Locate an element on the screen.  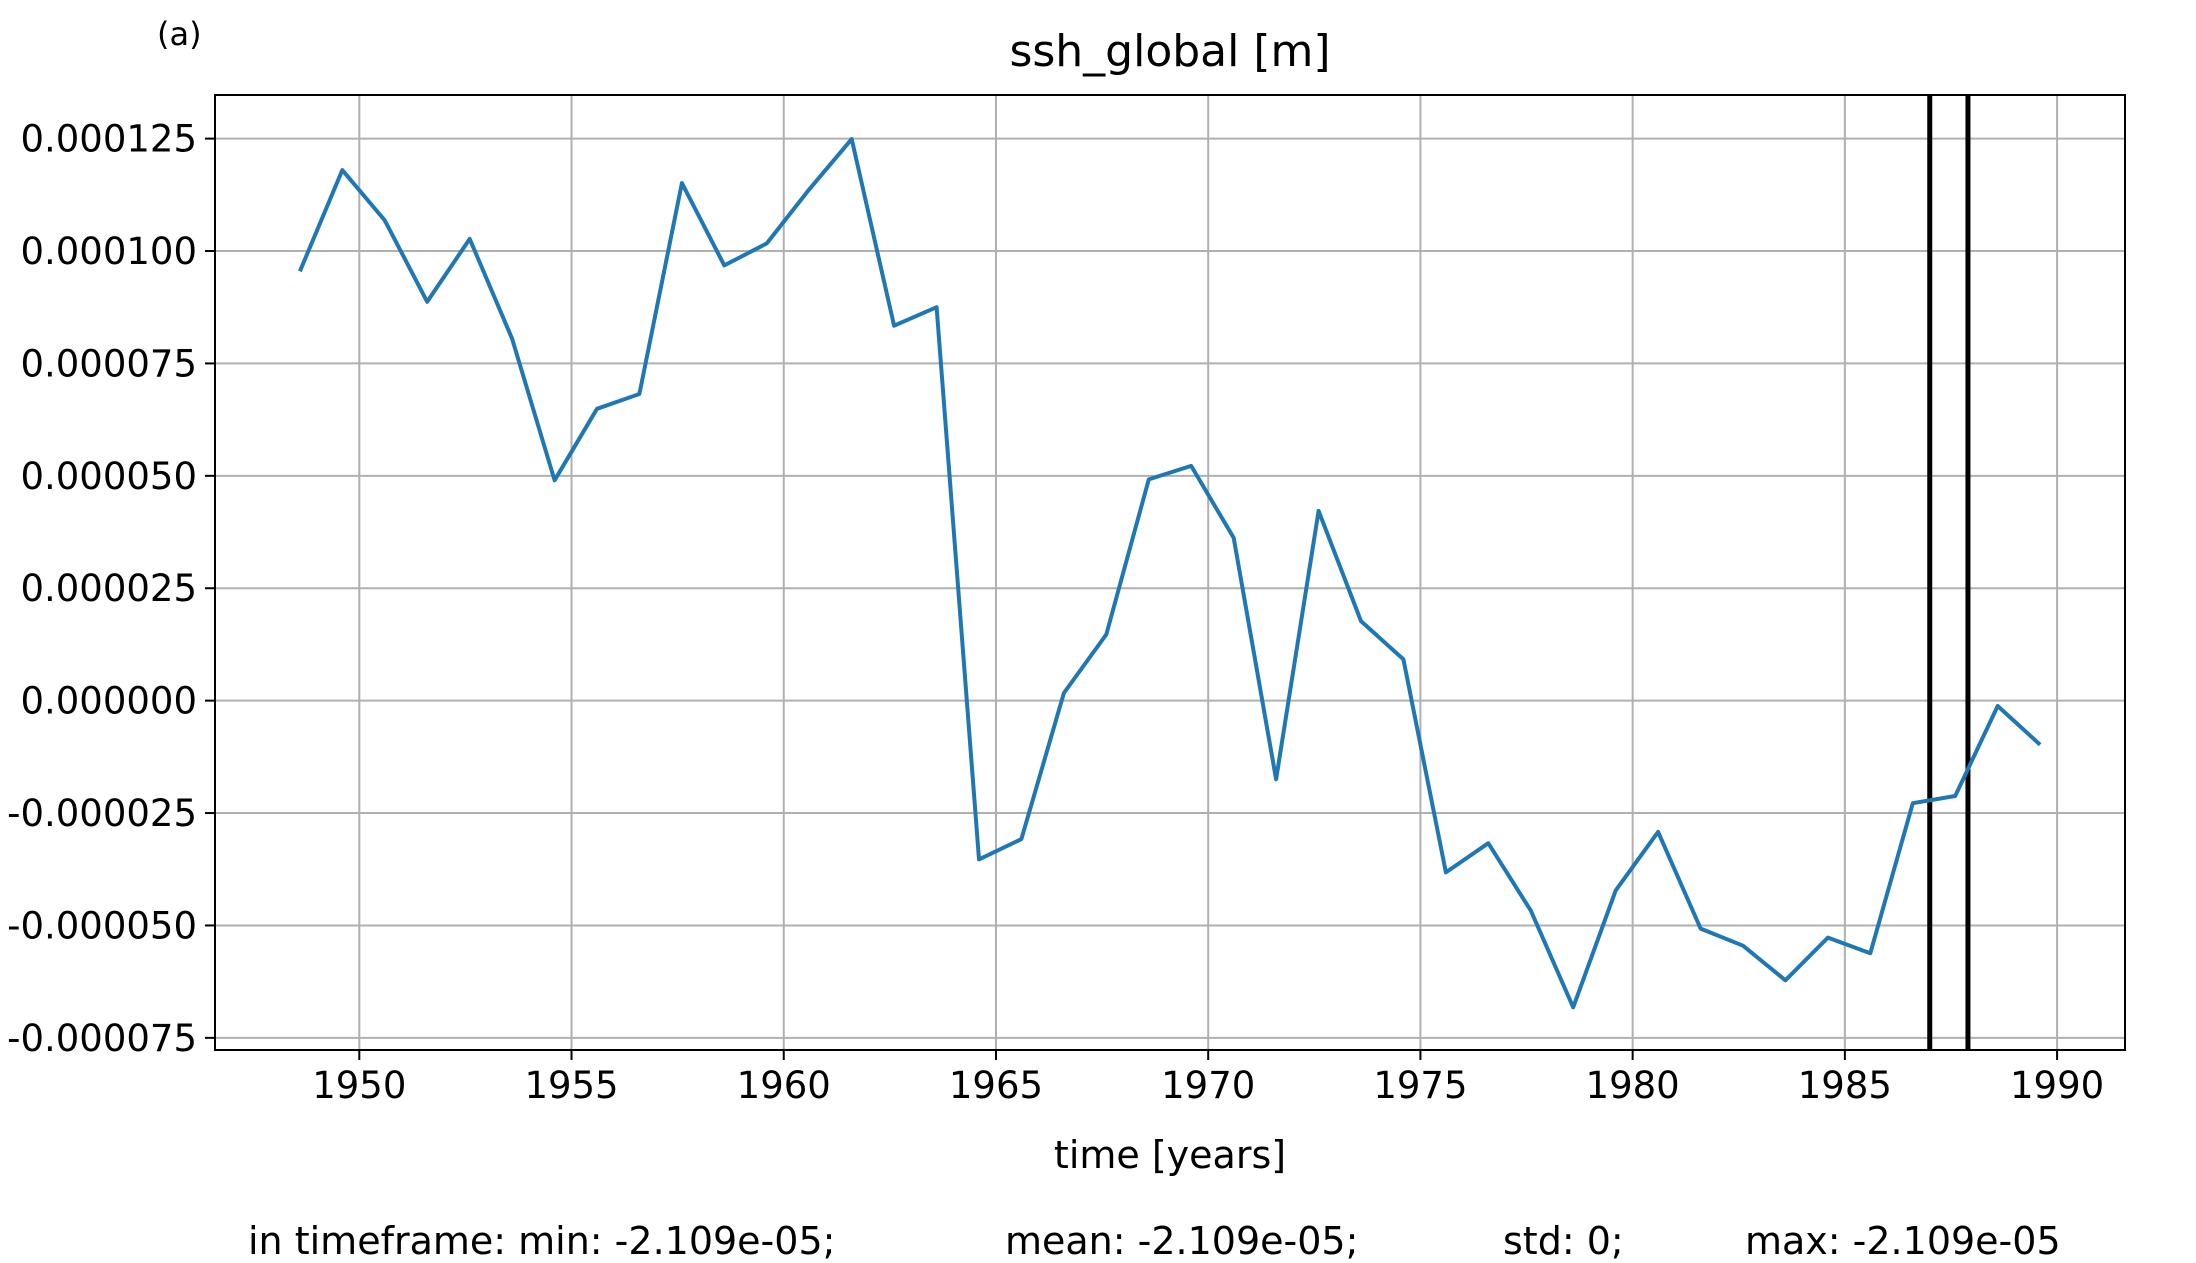
y-tick-label: 0.000075 is located at coordinates (108, 363).